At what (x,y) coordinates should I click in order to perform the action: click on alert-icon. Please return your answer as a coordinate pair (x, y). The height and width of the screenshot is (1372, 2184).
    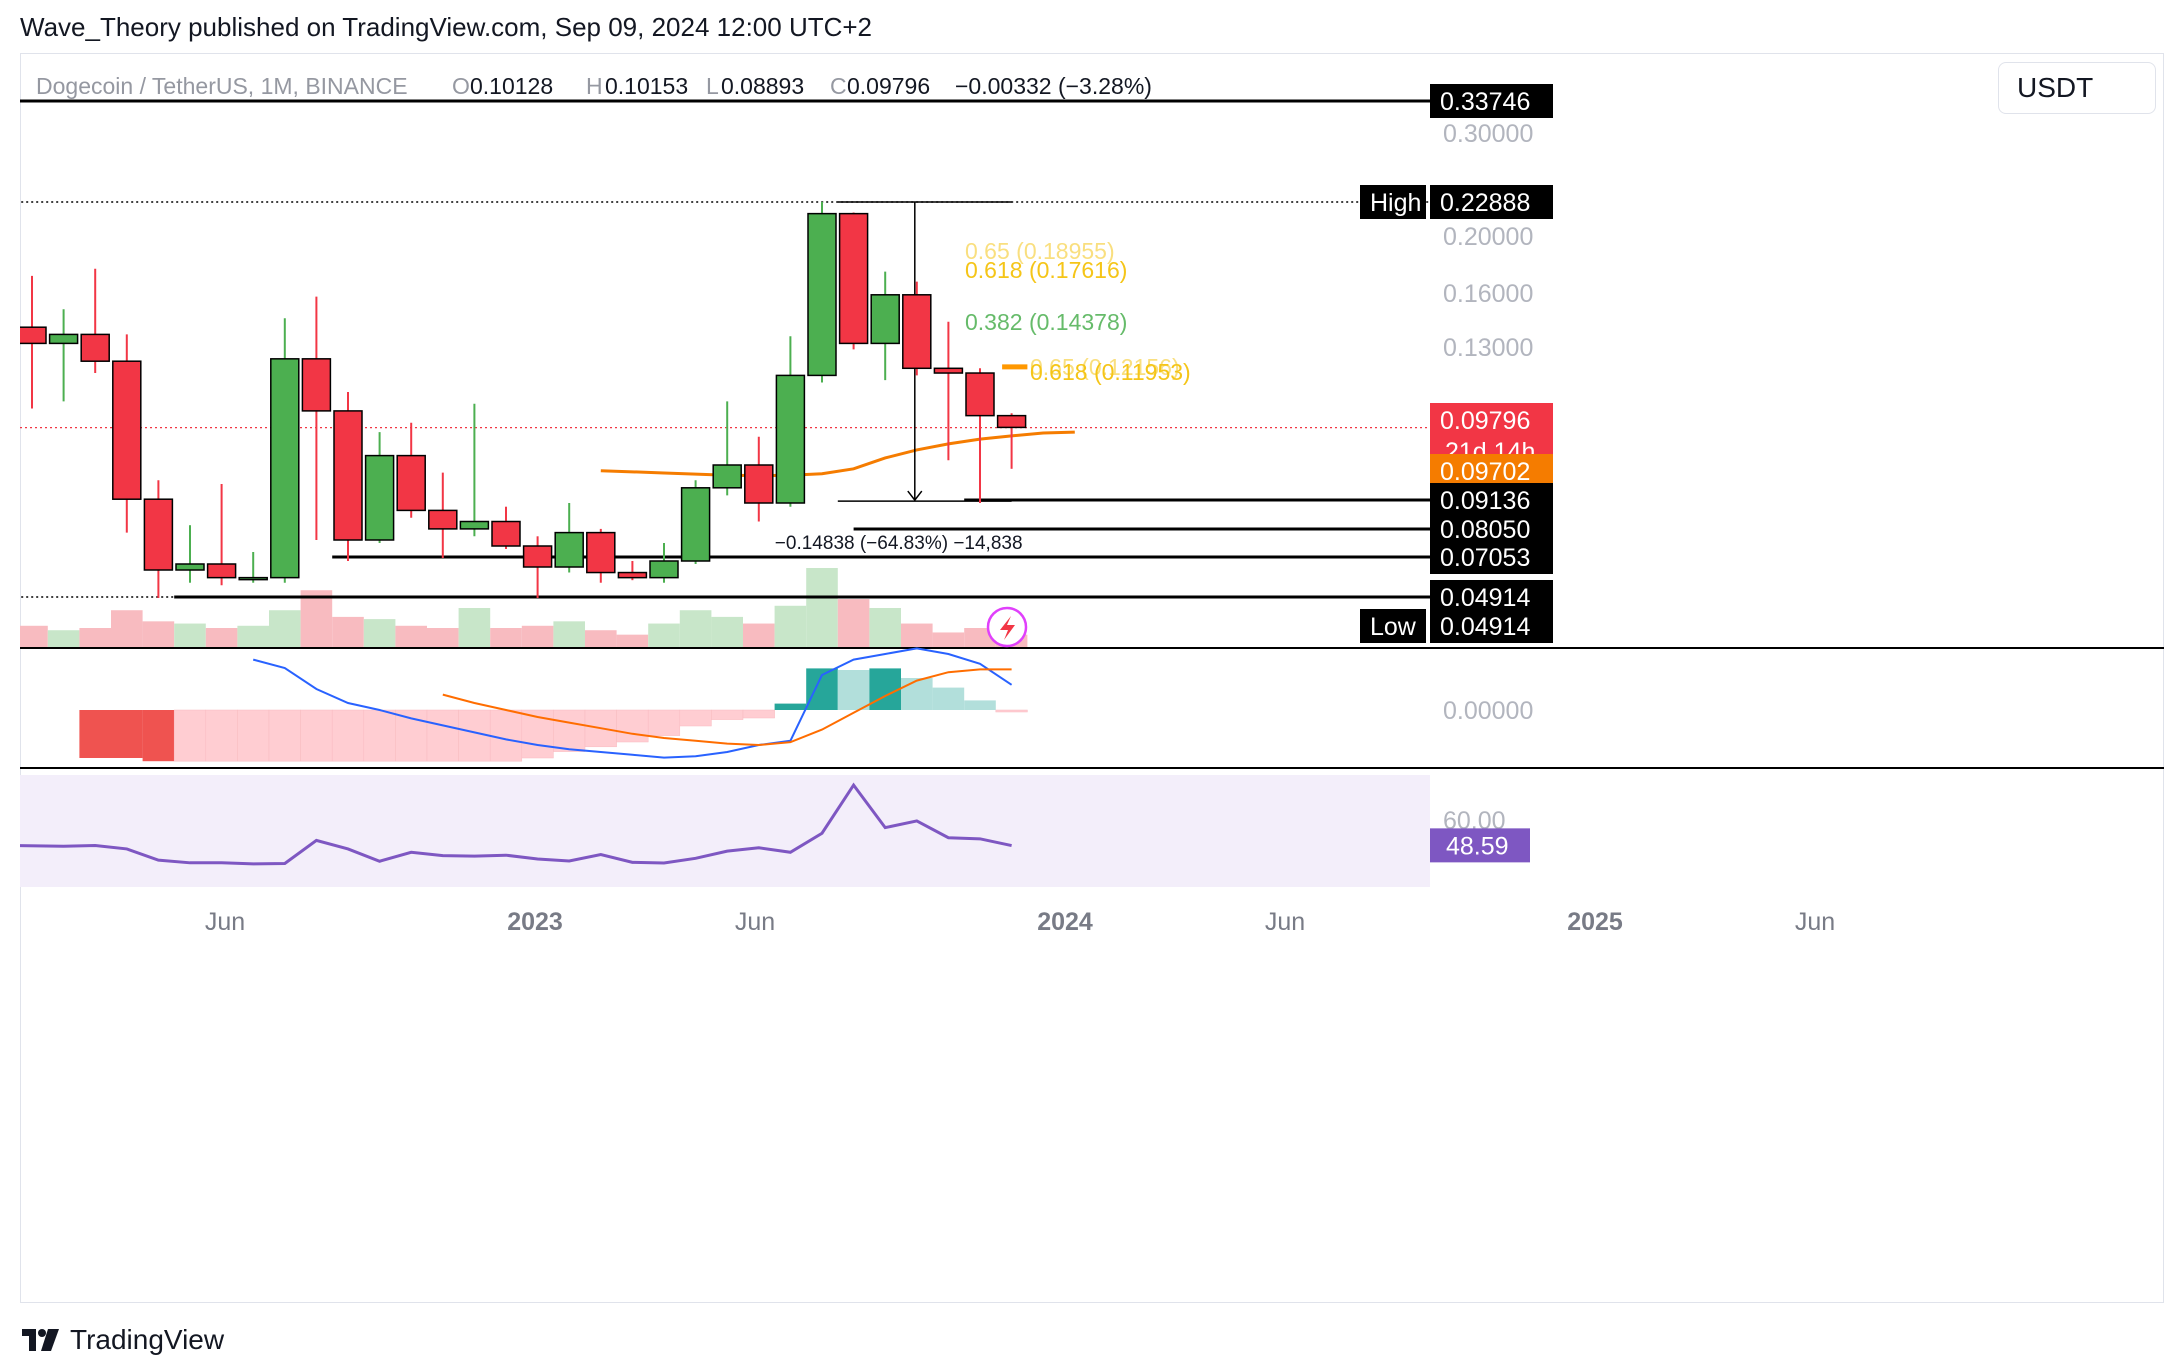
    Looking at the image, I should click on (1007, 627).